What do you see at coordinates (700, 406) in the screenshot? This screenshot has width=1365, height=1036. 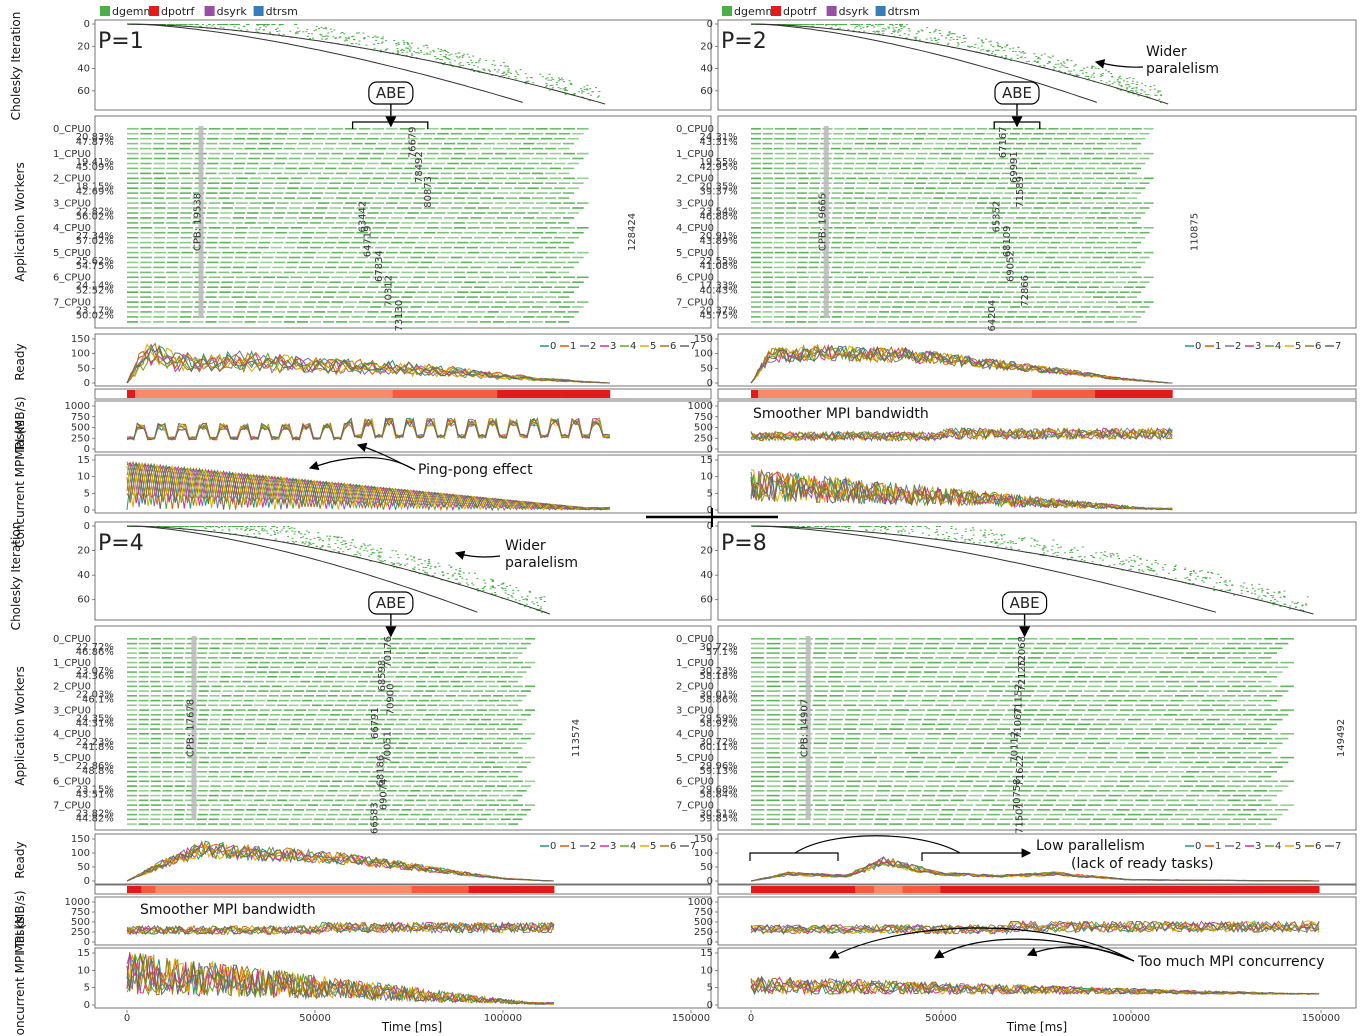 I see `panel-2-mpi-tick-1000: 1000` at bounding box center [700, 406].